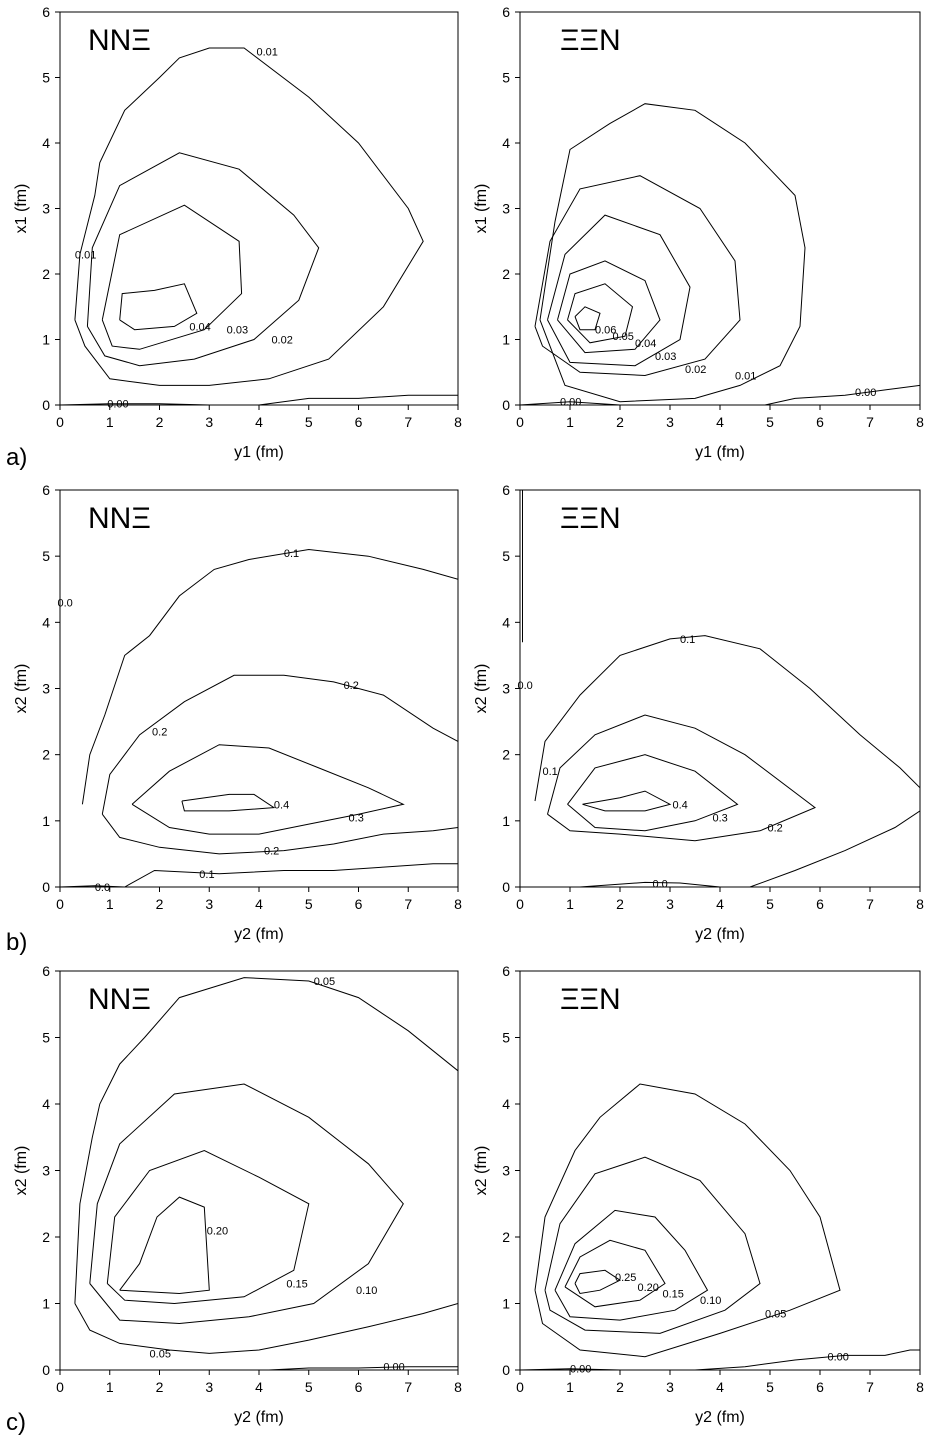 This screenshot has height=1440, width=931. Describe the element at coordinates (259, 452) in the screenshot. I see `x-axis-label: y1 (fm)` at that location.